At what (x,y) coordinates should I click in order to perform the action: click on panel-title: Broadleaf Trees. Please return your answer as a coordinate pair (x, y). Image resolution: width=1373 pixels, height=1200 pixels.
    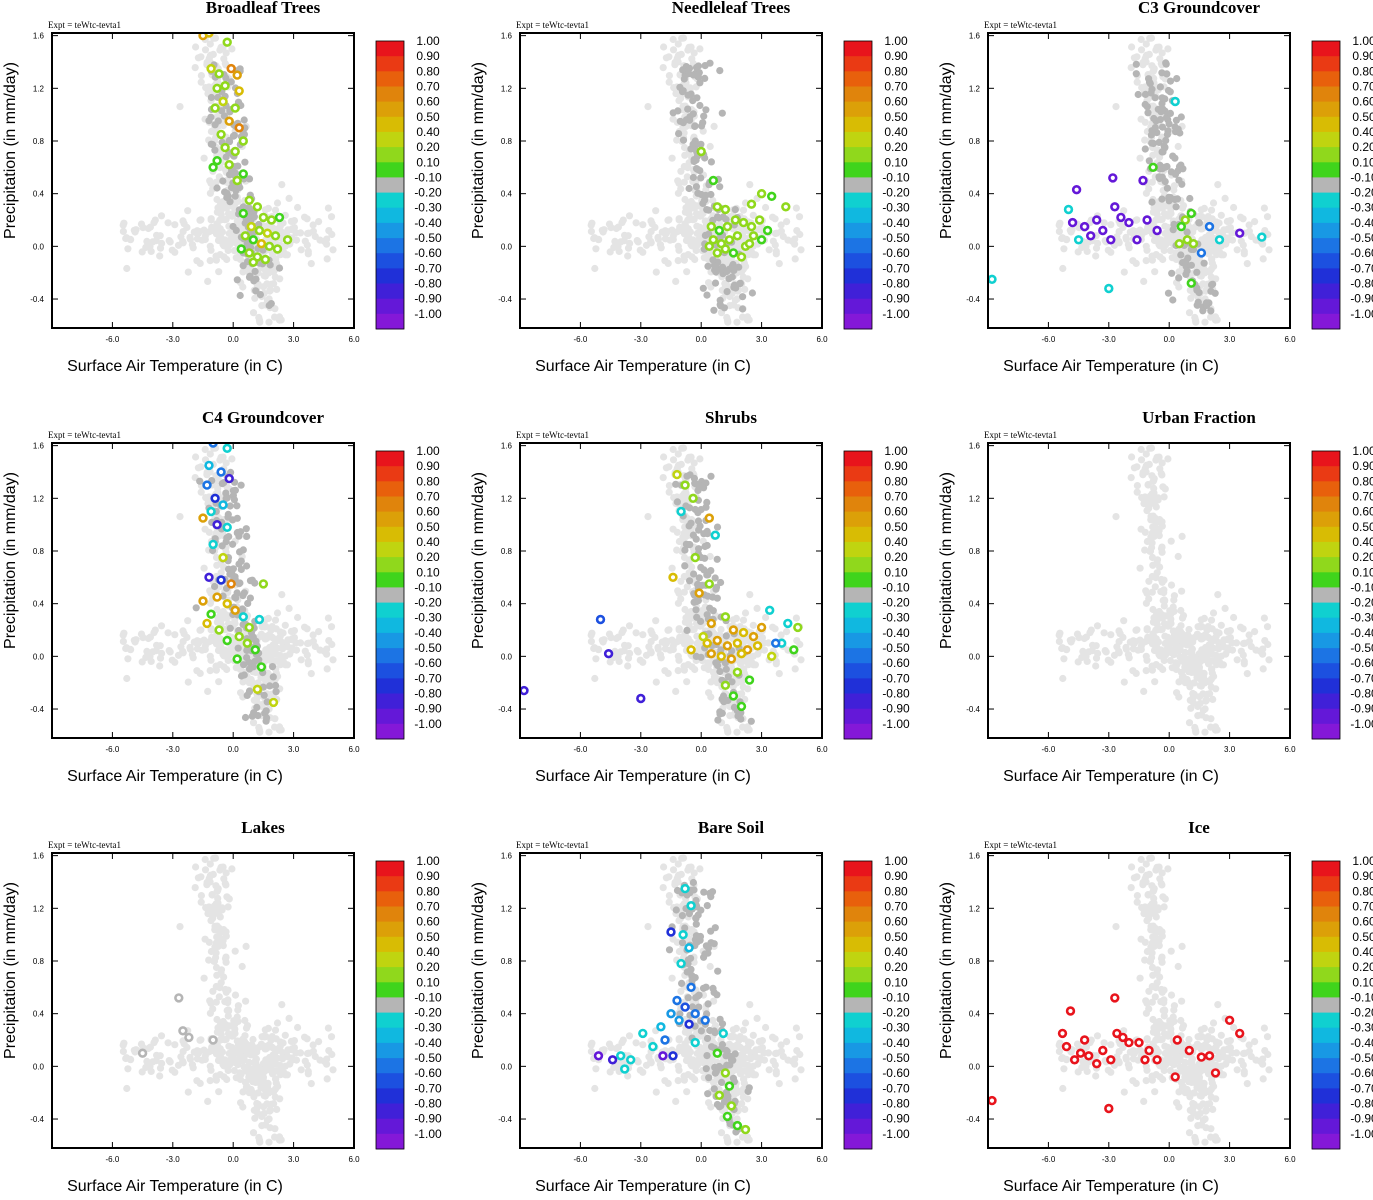
    Looking at the image, I should click on (263, 8).